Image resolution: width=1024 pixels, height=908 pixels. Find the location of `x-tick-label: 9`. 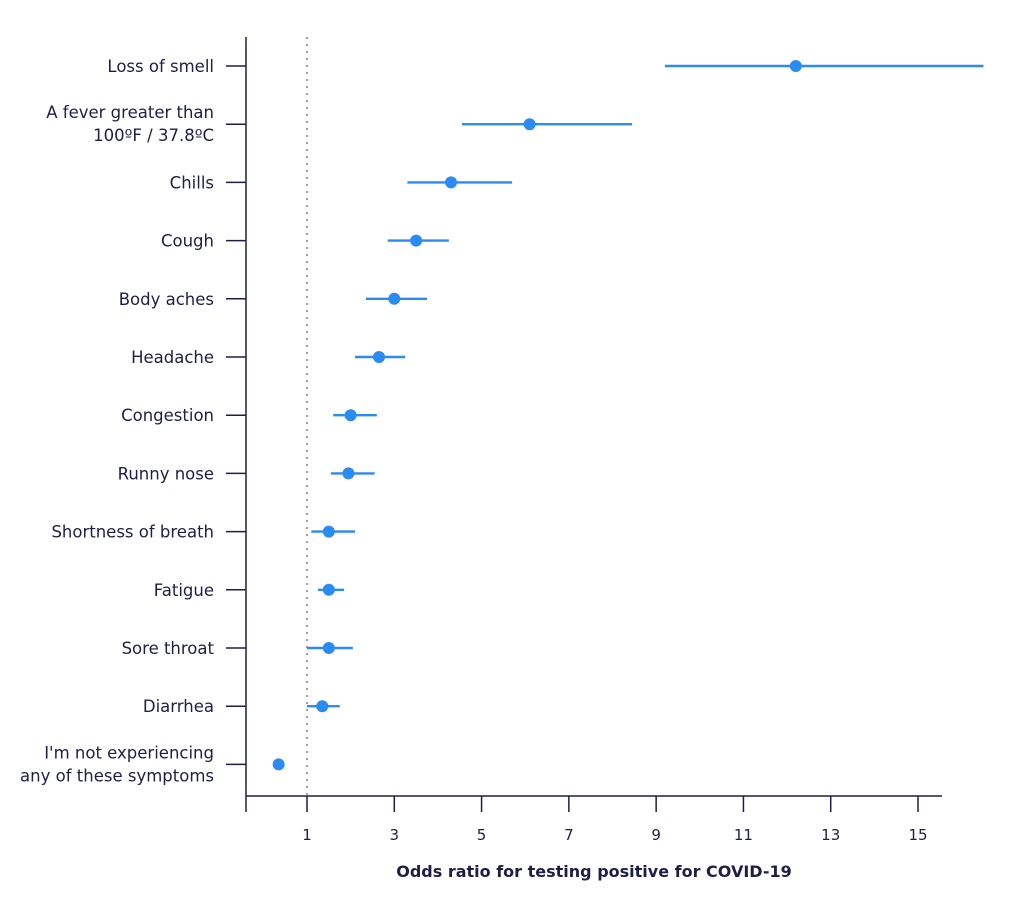

x-tick-label: 9 is located at coordinates (656, 835).